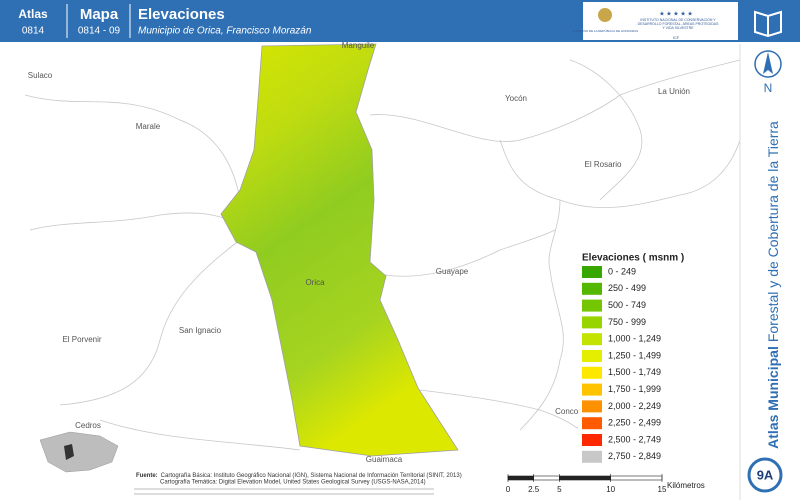 This screenshot has width=800, height=500. I want to click on atlas-label: Atlas, so click(33, 14).